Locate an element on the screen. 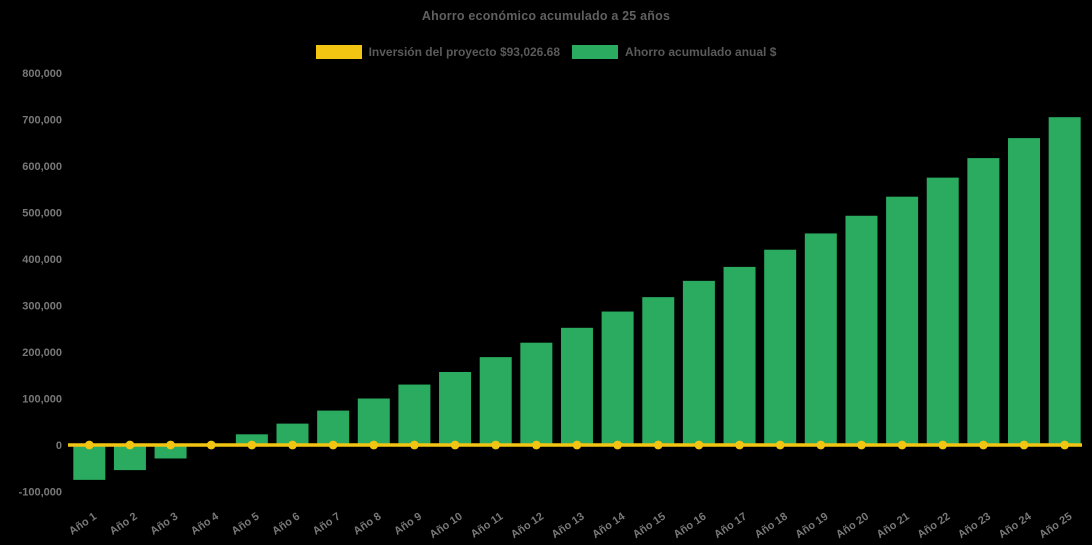  x-axis-tick: Año 24 is located at coordinates (1016, 525).